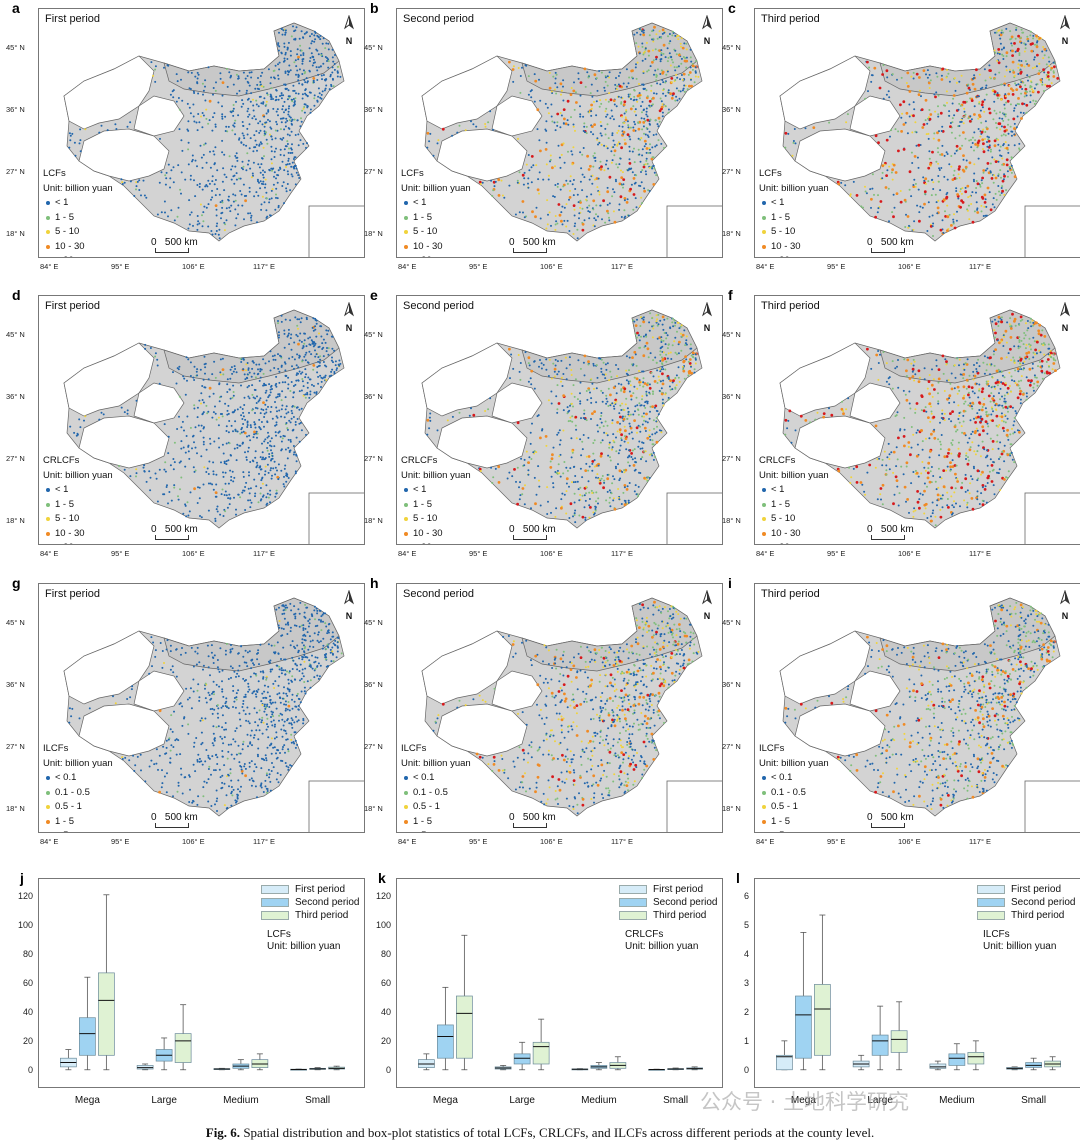  I want to click on lat-tick: 27° N, so click(373, 458).